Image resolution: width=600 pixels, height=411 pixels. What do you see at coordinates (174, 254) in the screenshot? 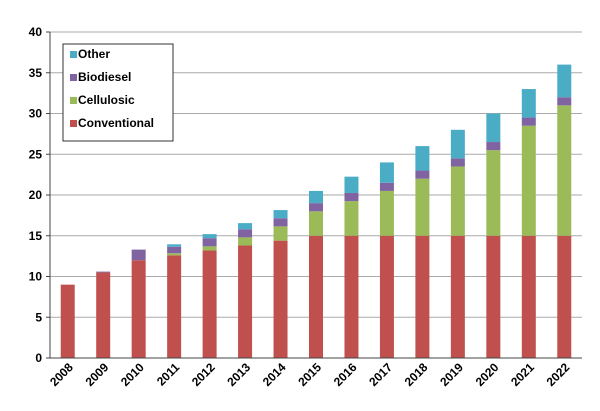
I see `bar-cellulosic-2011` at bounding box center [174, 254].